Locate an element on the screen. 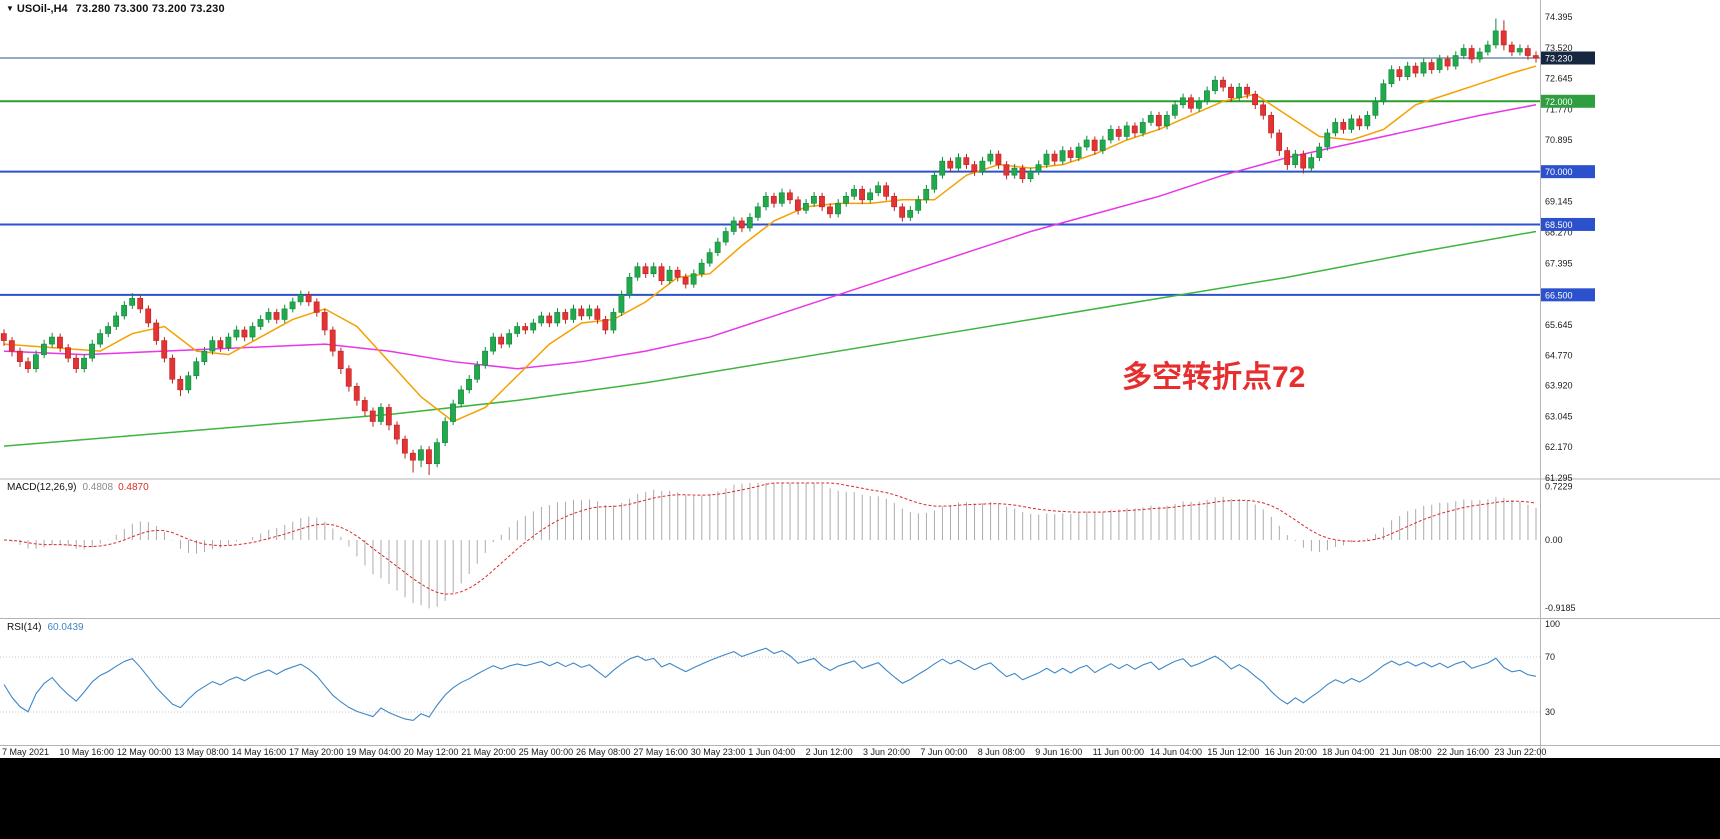  svg-text: 65.645 is located at coordinates (1559, 325).